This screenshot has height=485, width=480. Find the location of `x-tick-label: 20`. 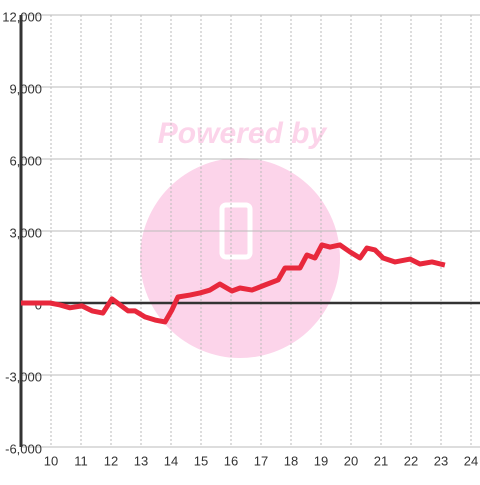

x-tick-label: 20 is located at coordinates (351, 460).